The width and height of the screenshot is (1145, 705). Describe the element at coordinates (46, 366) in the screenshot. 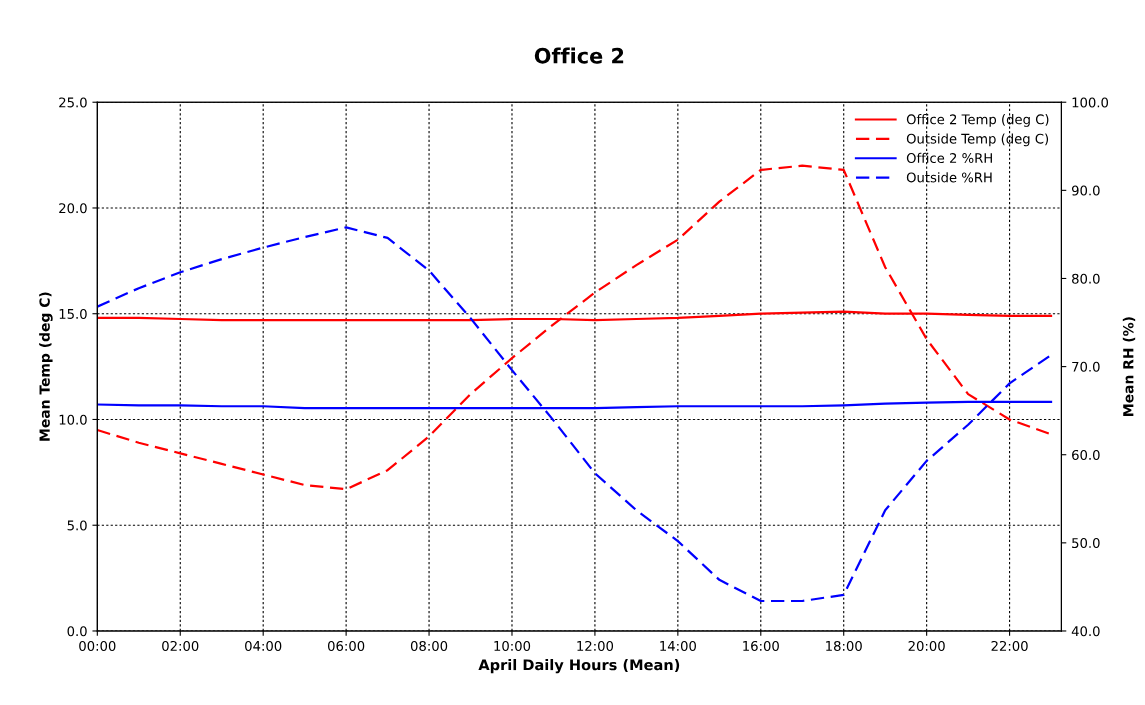

I see `y-axis-title: Mean Temp (deg C)` at that location.